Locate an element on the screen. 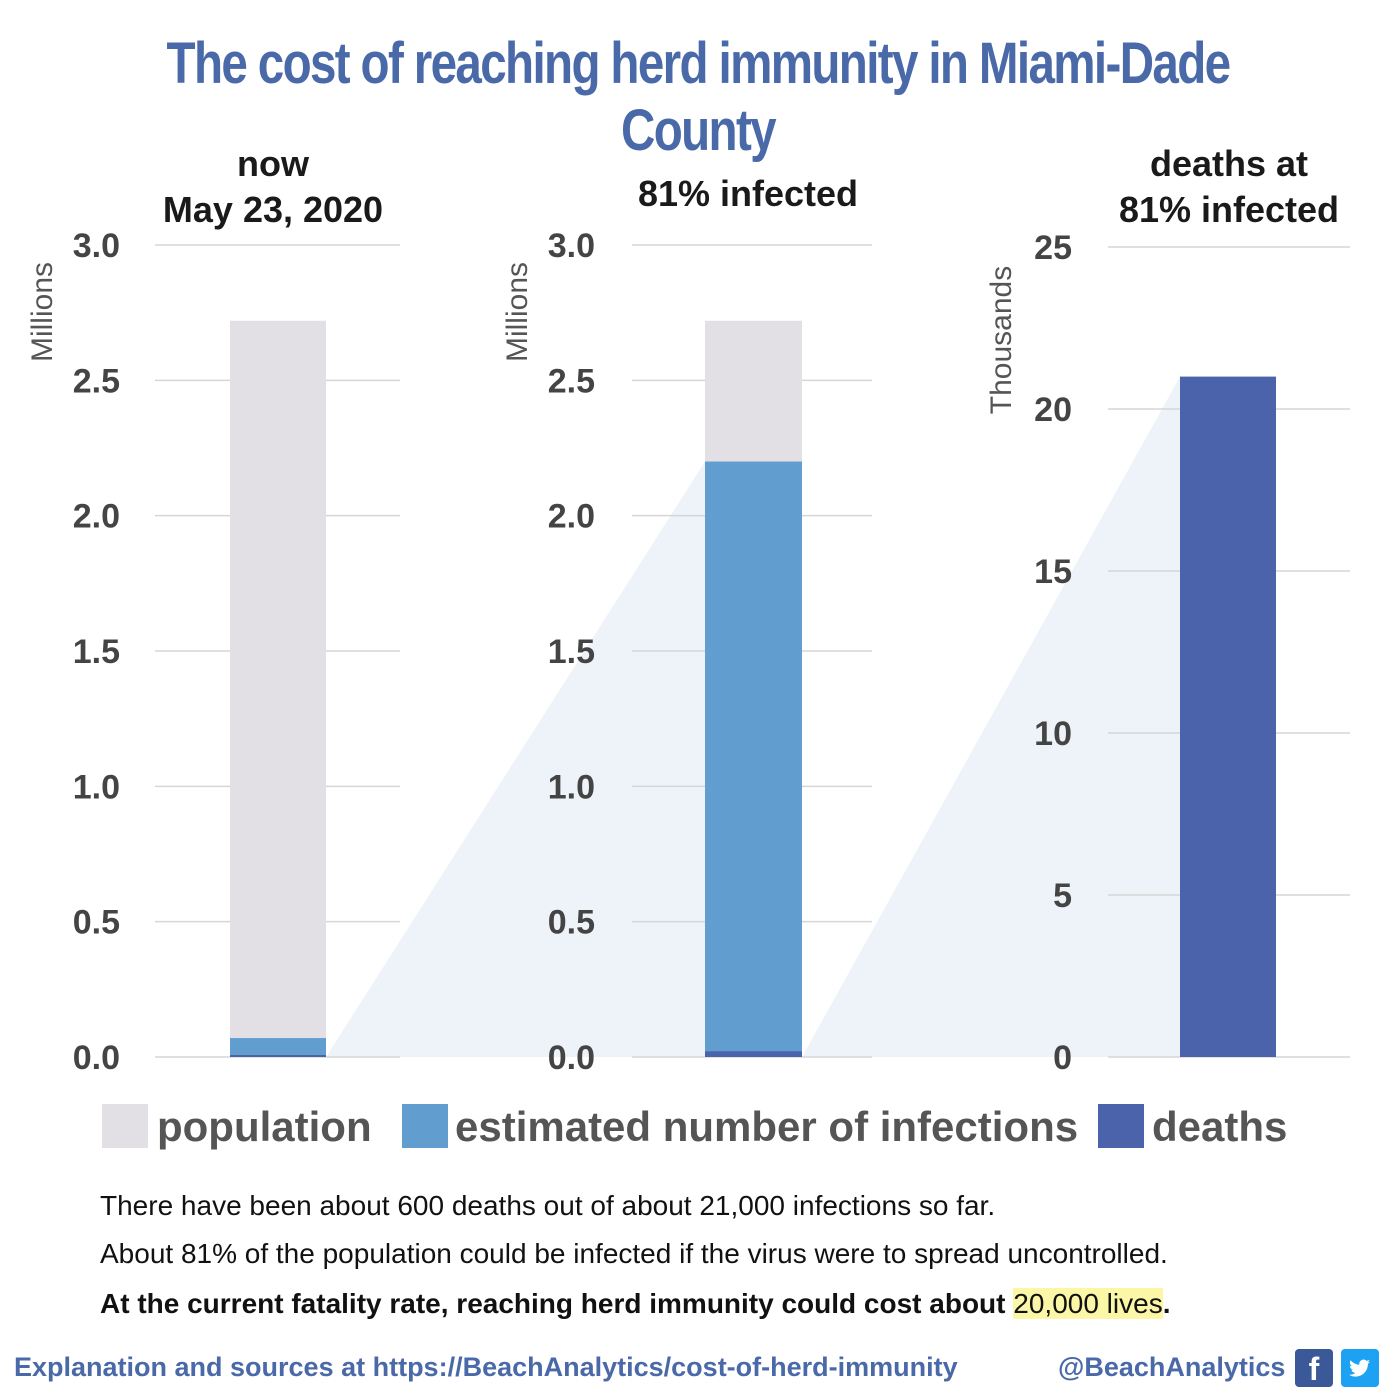 This screenshot has height=1396, width=1396. panel-3-tick-label: 20 is located at coordinates (1053, 410).